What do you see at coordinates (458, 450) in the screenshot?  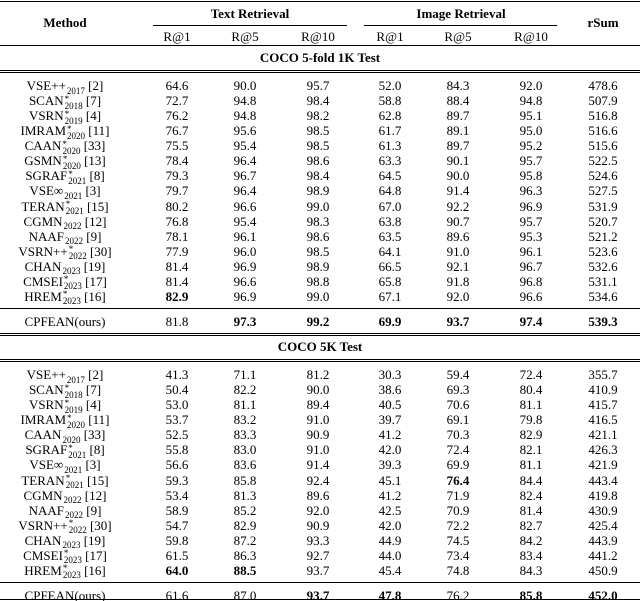 I see `value-cell: 72.4` at bounding box center [458, 450].